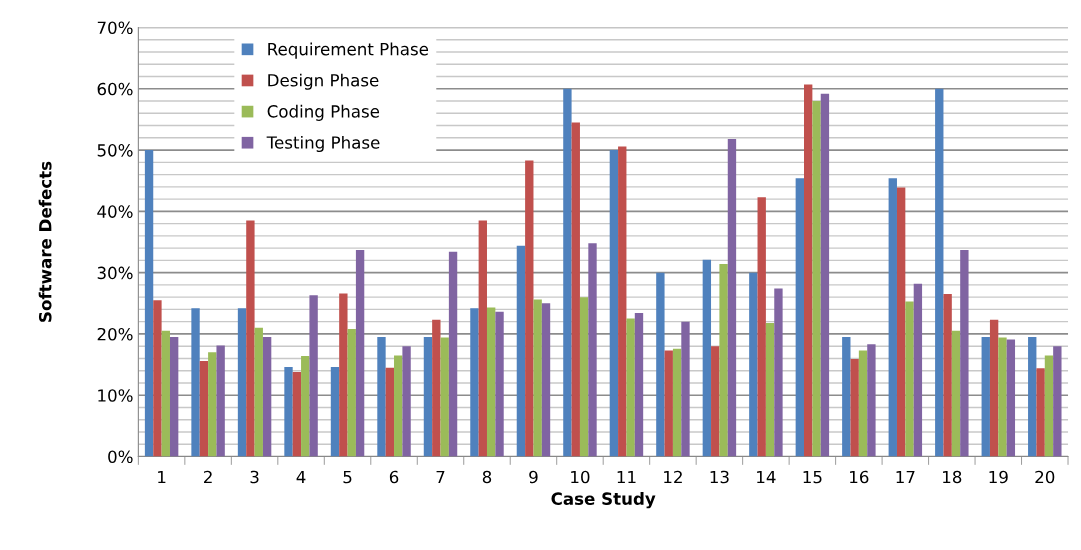  What do you see at coordinates (348, 50) in the screenshot?
I see `legend-label: Requirement Phase` at bounding box center [348, 50].